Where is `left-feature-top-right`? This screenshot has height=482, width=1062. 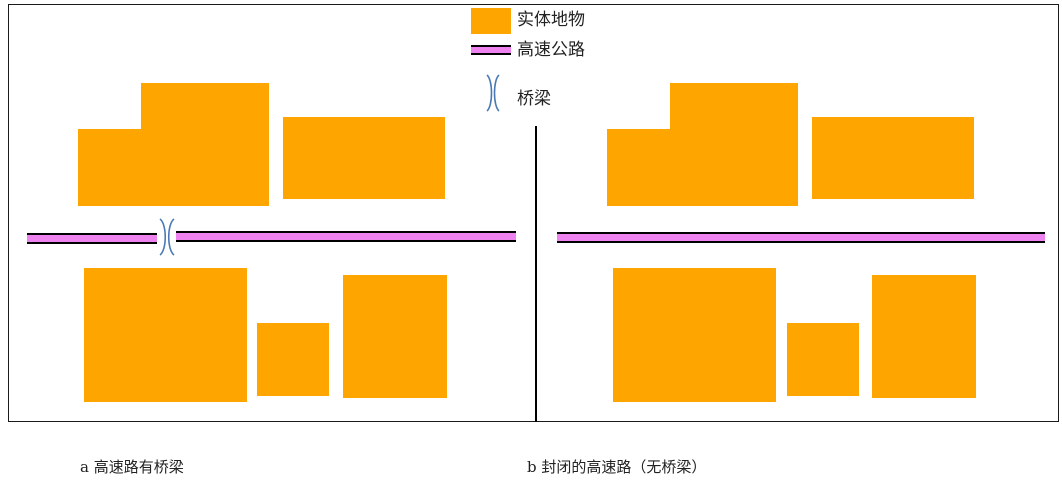 left-feature-top-right is located at coordinates (364, 158).